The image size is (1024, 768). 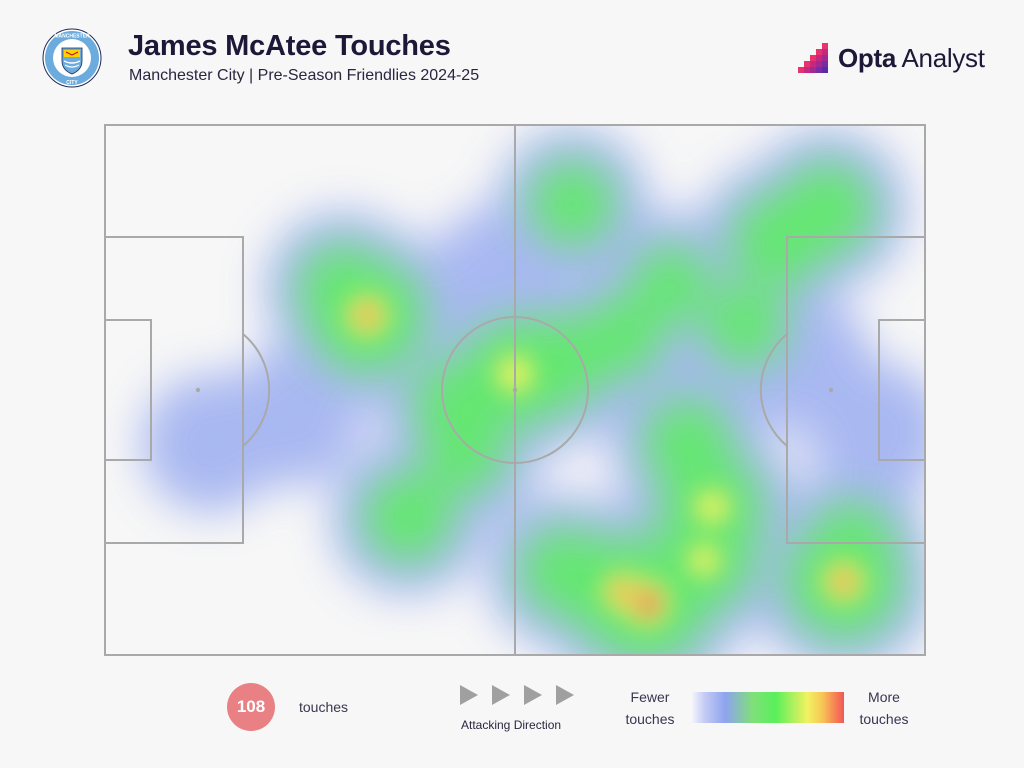 I want to click on brand-logo: Opta Analyst, so click(x=891, y=58).